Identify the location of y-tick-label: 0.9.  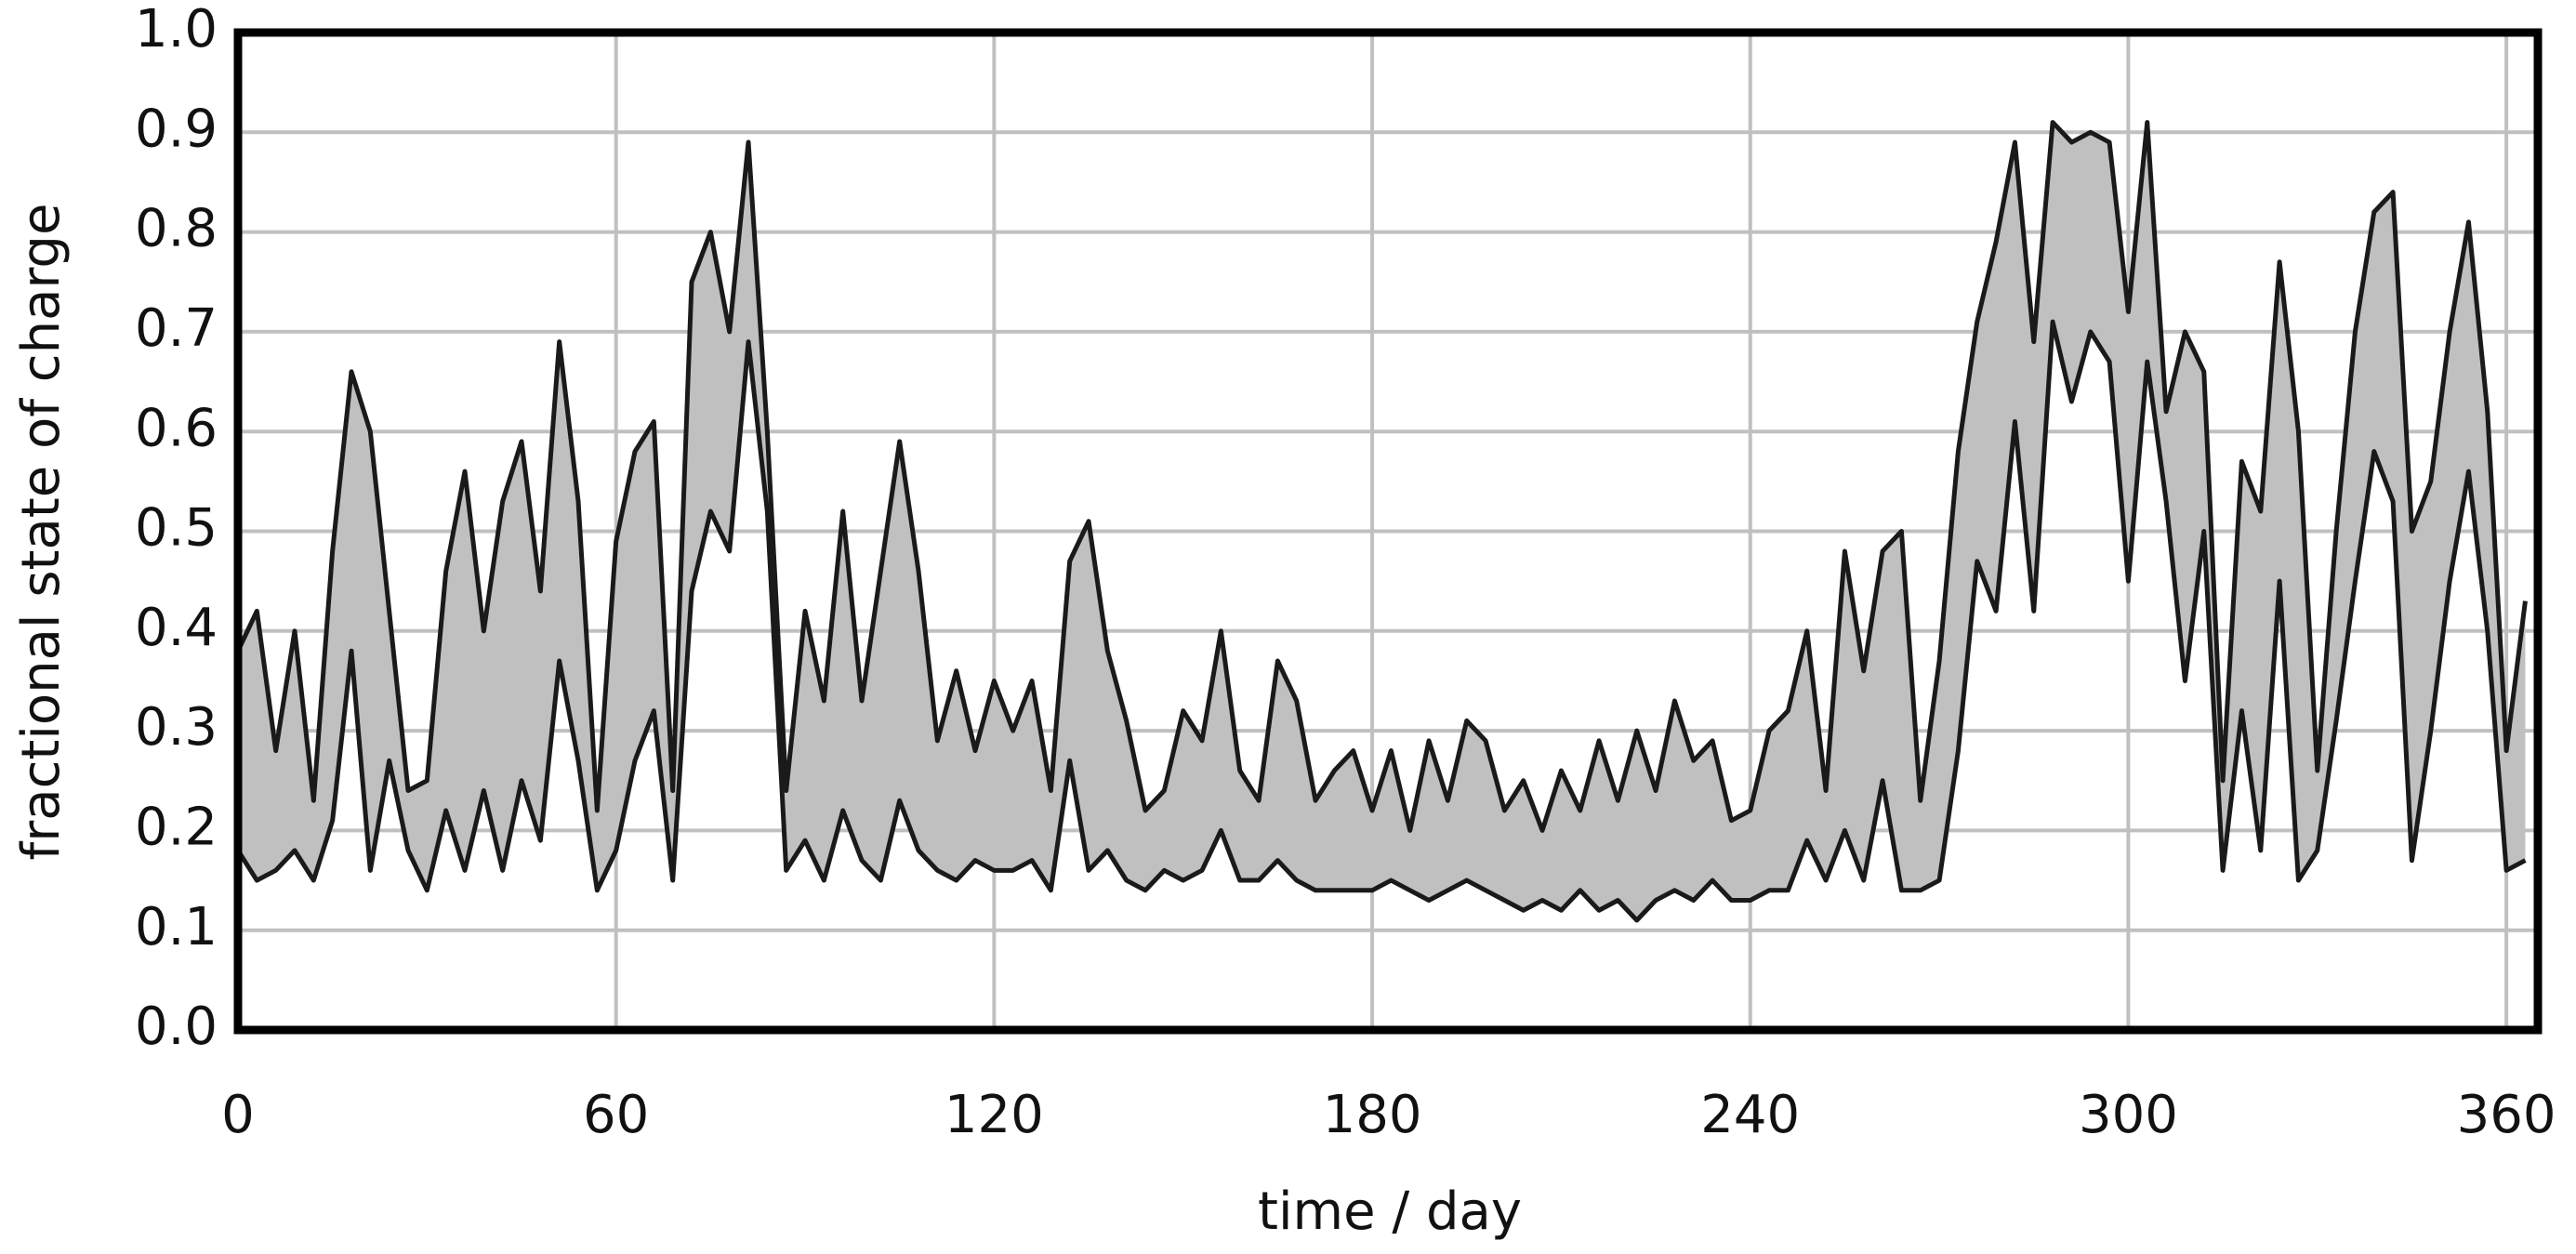
(176, 129).